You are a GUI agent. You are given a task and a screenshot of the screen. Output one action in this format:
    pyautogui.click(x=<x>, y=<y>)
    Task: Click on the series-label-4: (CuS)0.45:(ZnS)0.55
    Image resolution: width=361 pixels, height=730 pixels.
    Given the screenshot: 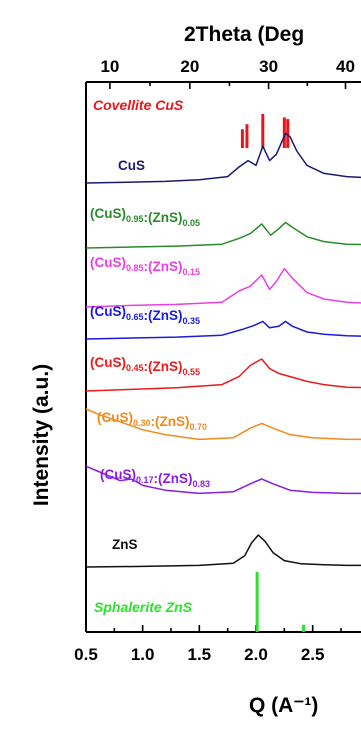 What is the action you would take?
    pyautogui.click(x=145, y=366)
    